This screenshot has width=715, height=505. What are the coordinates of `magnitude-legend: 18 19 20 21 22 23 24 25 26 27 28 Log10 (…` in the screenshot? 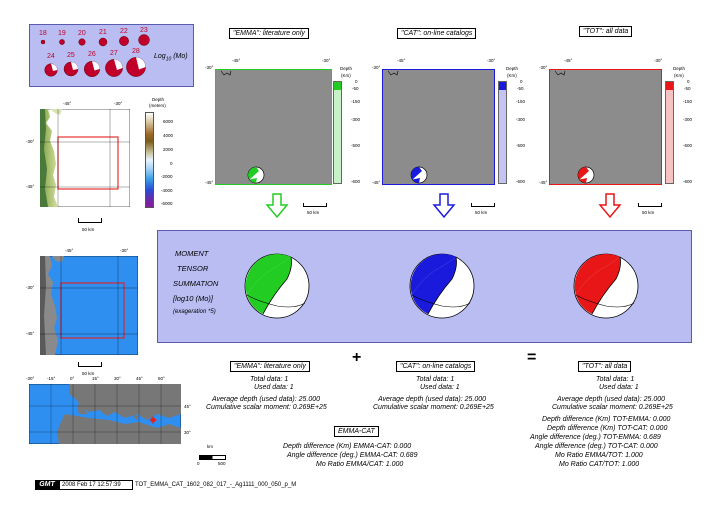 It's located at (111, 55).